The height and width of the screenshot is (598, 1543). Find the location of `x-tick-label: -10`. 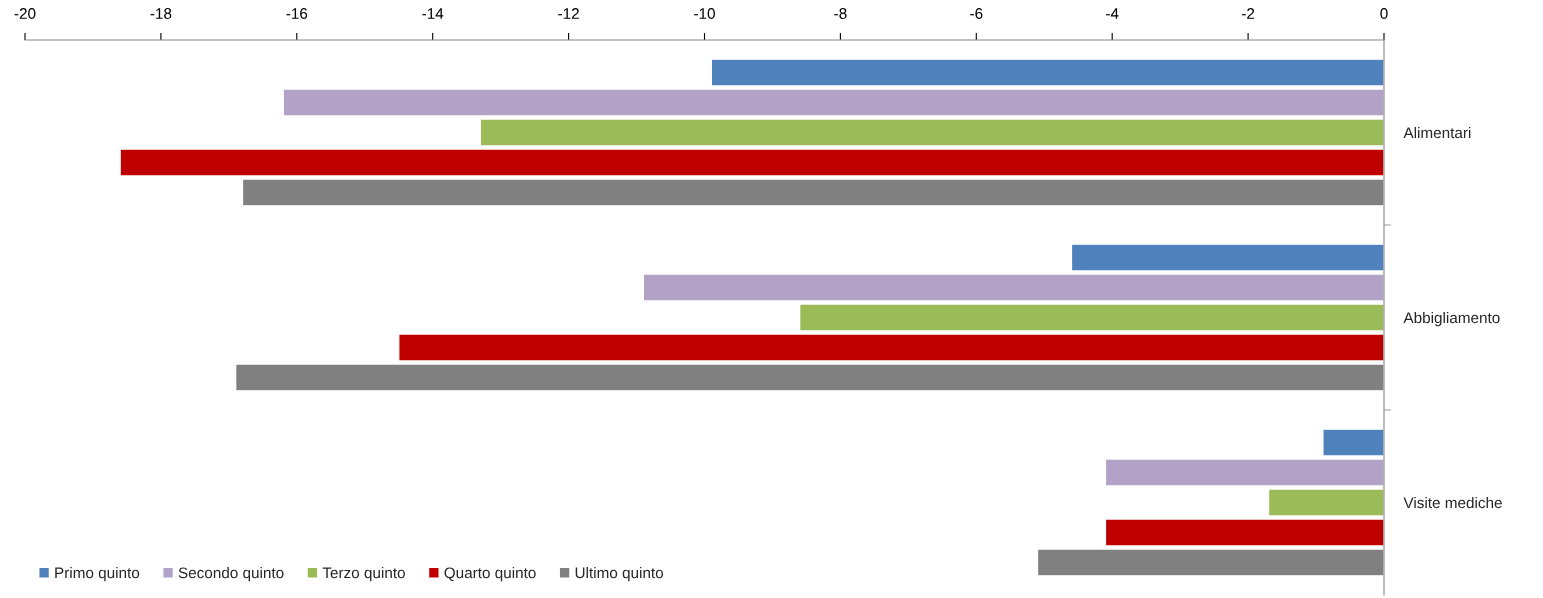

x-tick-label: -10 is located at coordinates (704, 13).